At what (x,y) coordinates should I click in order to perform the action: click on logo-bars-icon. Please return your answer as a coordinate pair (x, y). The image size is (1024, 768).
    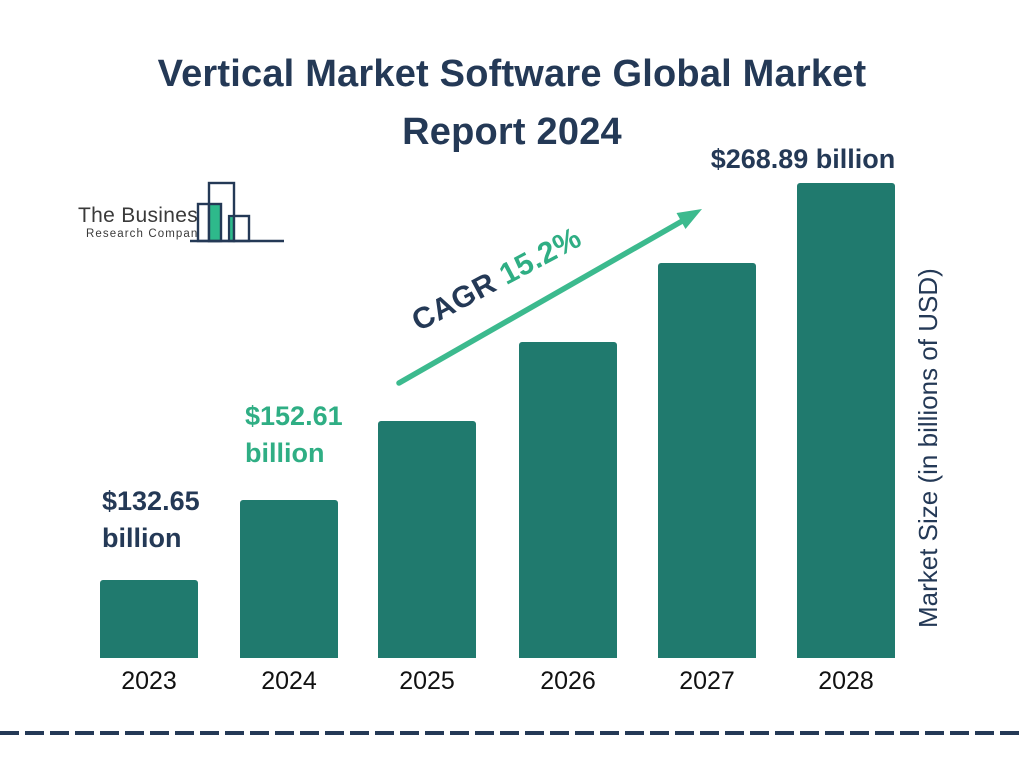
    Looking at the image, I should click on (237, 212).